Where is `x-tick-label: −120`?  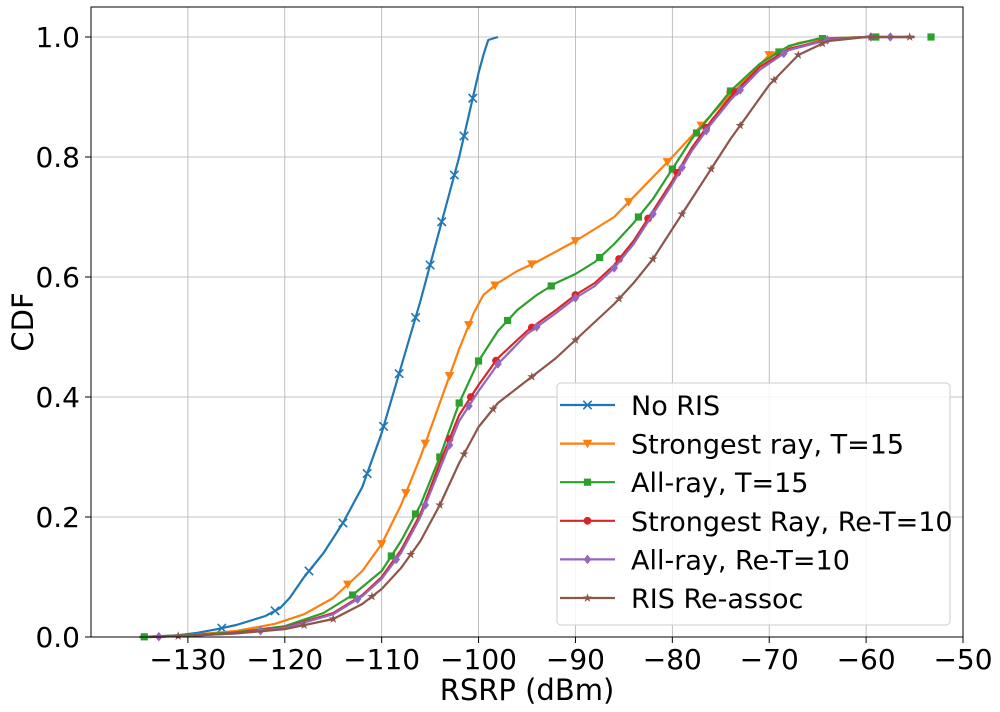 x-tick-label: −120 is located at coordinates (284, 659).